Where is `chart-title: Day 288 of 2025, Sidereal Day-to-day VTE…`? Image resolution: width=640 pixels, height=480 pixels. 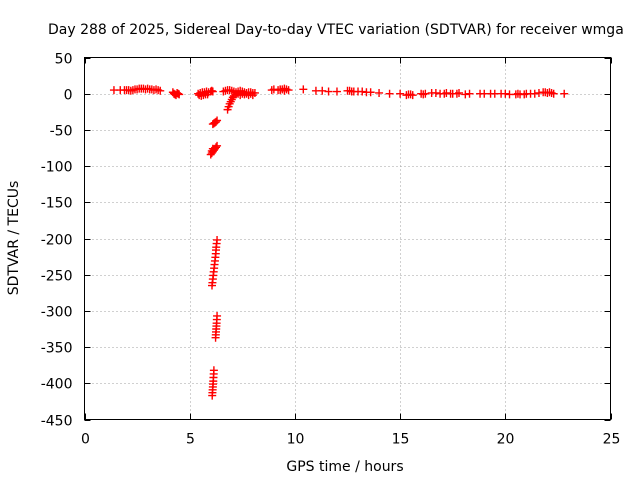
chart-title: Day 288 of 2025, Sidereal Day-to-day VTE… is located at coordinates (336, 30).